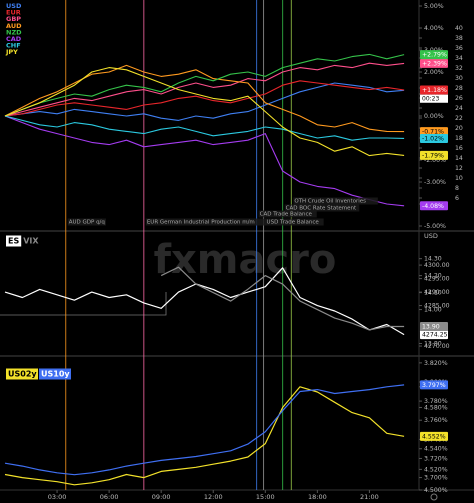  Describe the element at coordinates (459, 148) in the screenshot. I see `y-tick-label: 16` at that location.